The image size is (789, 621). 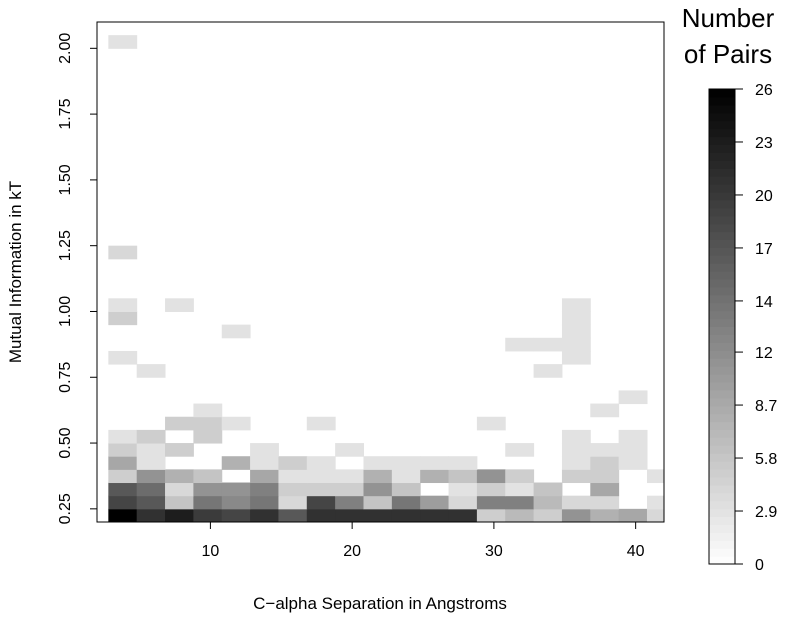 I want to click on x-axis-label: C−alpha Separation in Angstroms, so click(x=380, y=603).